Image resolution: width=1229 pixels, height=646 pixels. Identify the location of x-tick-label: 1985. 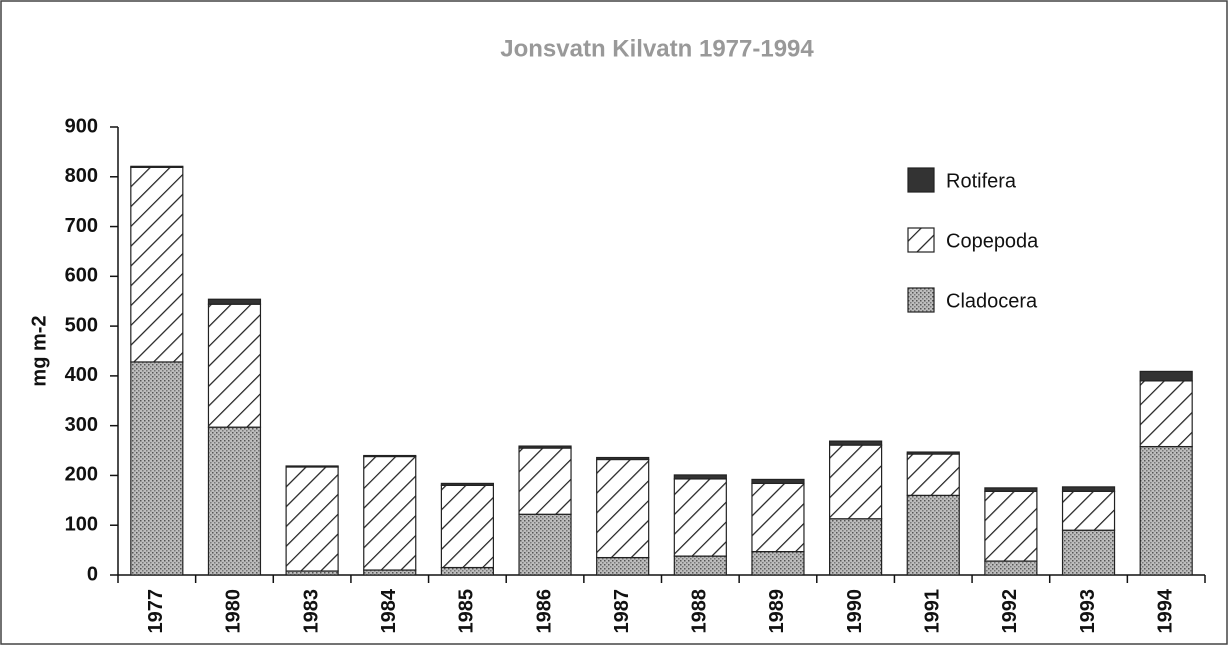
(467, 611).